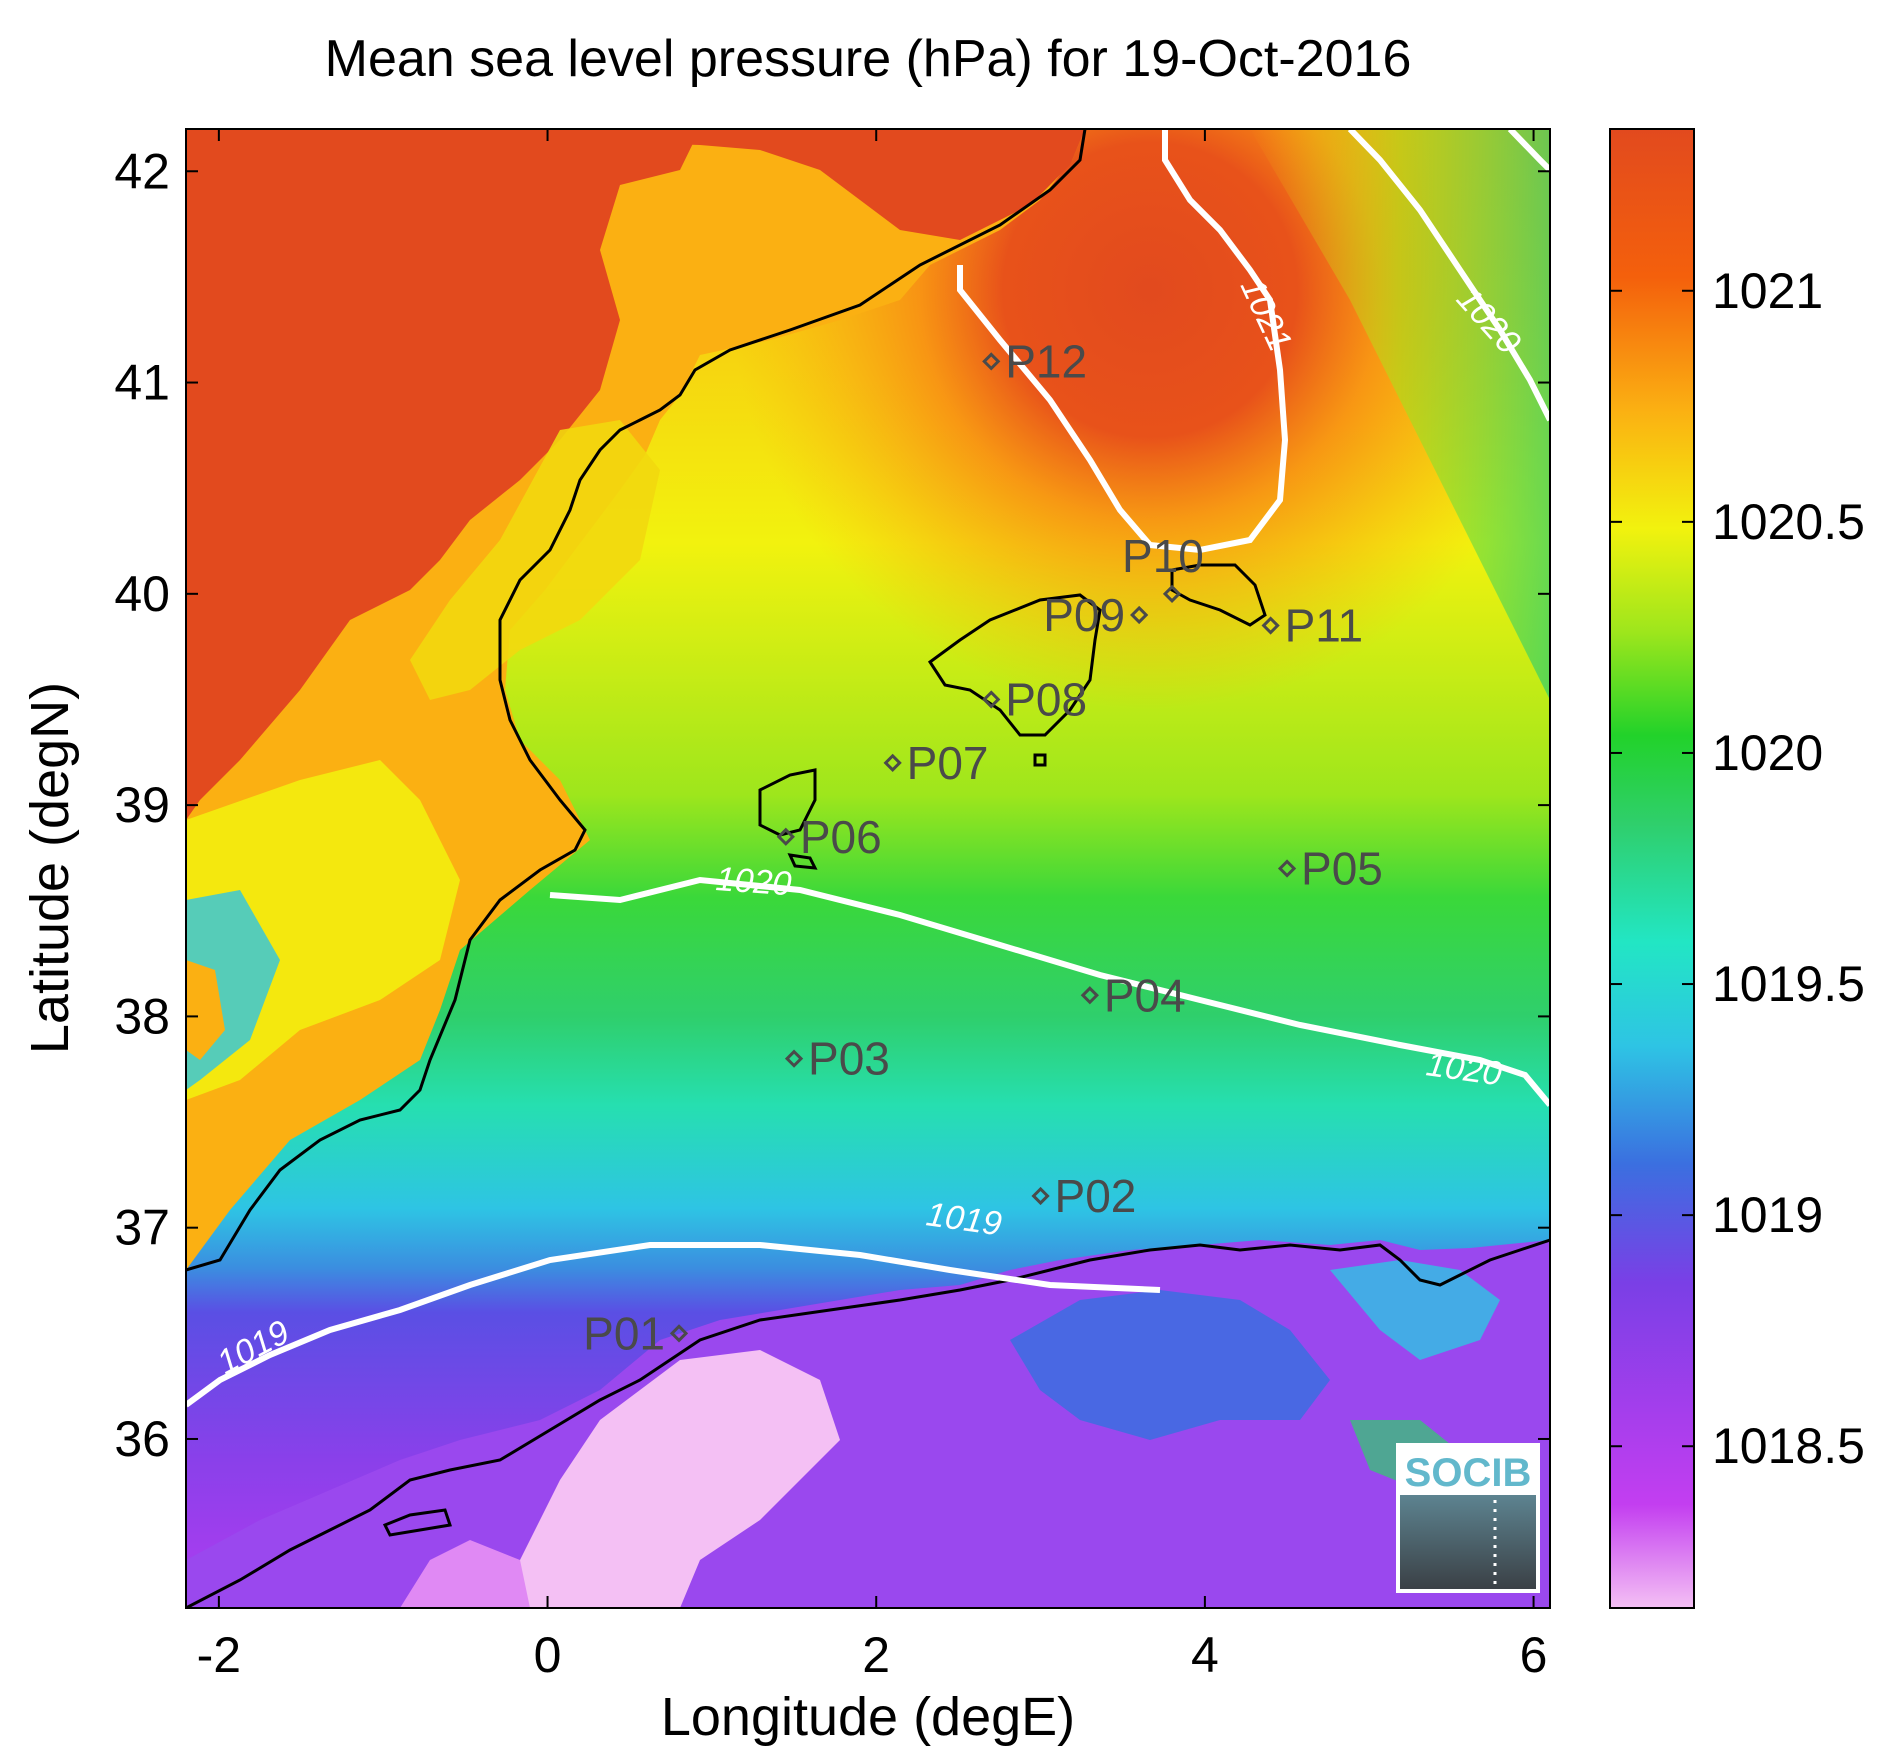  Describe the element at coordinates (142, 1439) in the screenshot. I see `y-tick-label: 36` at that location.